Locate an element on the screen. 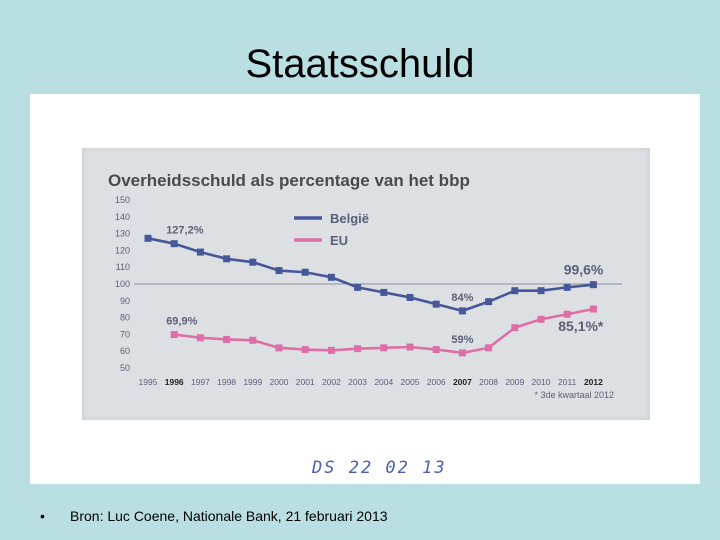  y-tick-label: 50 is located at coordinates (125, 368).